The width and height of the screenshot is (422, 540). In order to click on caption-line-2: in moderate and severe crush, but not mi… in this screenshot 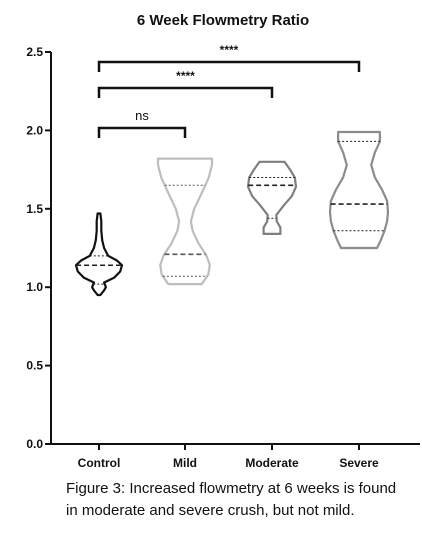, I will do `click(210, 510)`.